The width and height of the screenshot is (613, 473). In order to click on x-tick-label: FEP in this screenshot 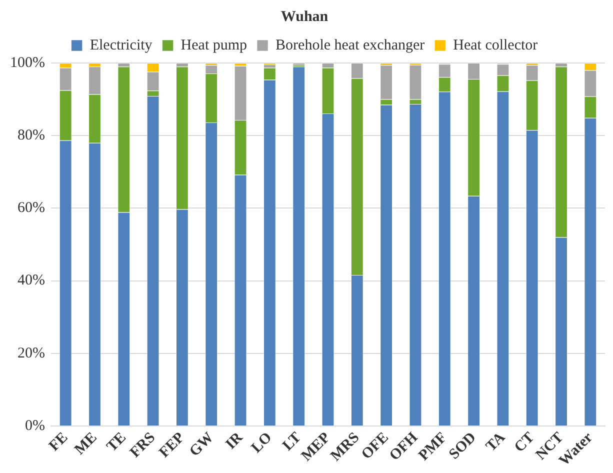, I will do `click(172, 445)`.